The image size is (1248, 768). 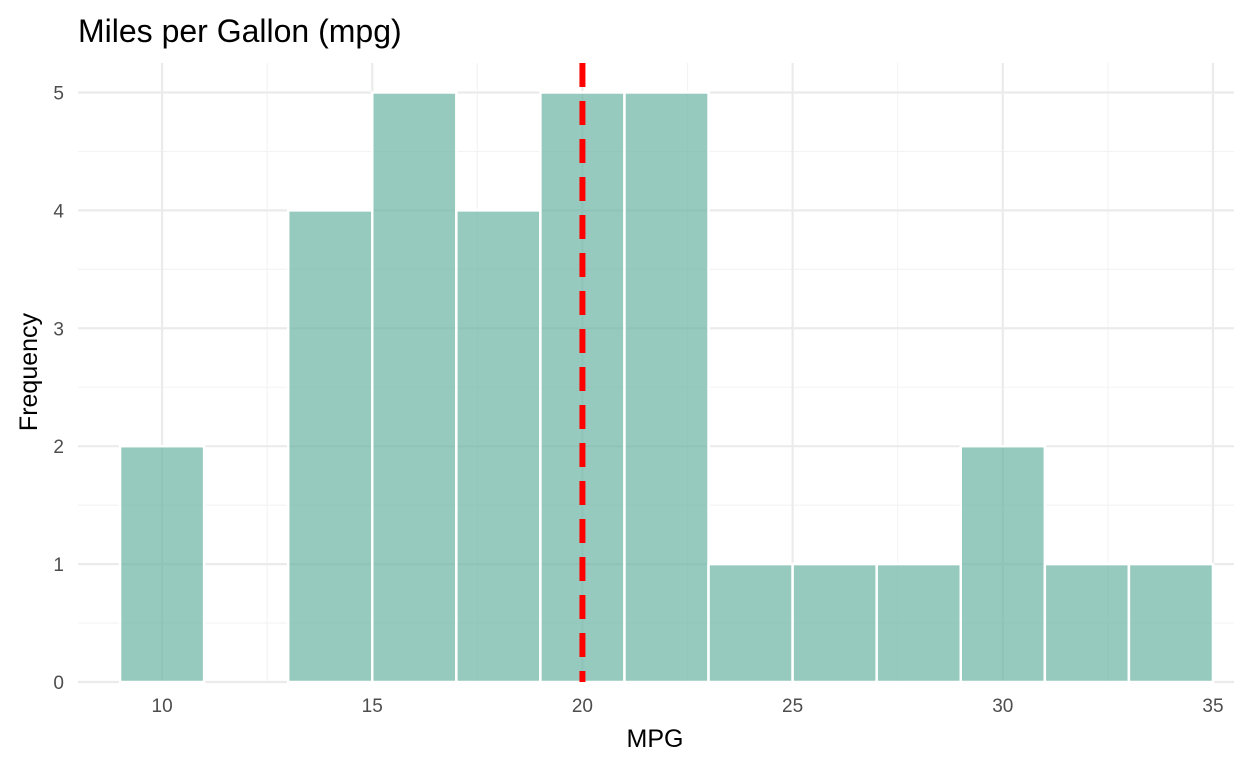 What do you see at coordinates (1002, 706) in the screenshot?
I see `x-tick-label: 30` at bounding box center [1002, 706].